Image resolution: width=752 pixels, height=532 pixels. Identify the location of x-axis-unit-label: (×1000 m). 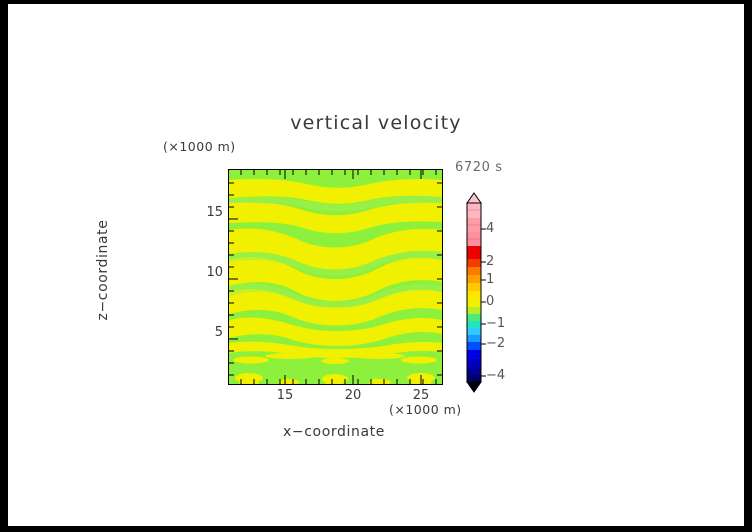
(425, 409).